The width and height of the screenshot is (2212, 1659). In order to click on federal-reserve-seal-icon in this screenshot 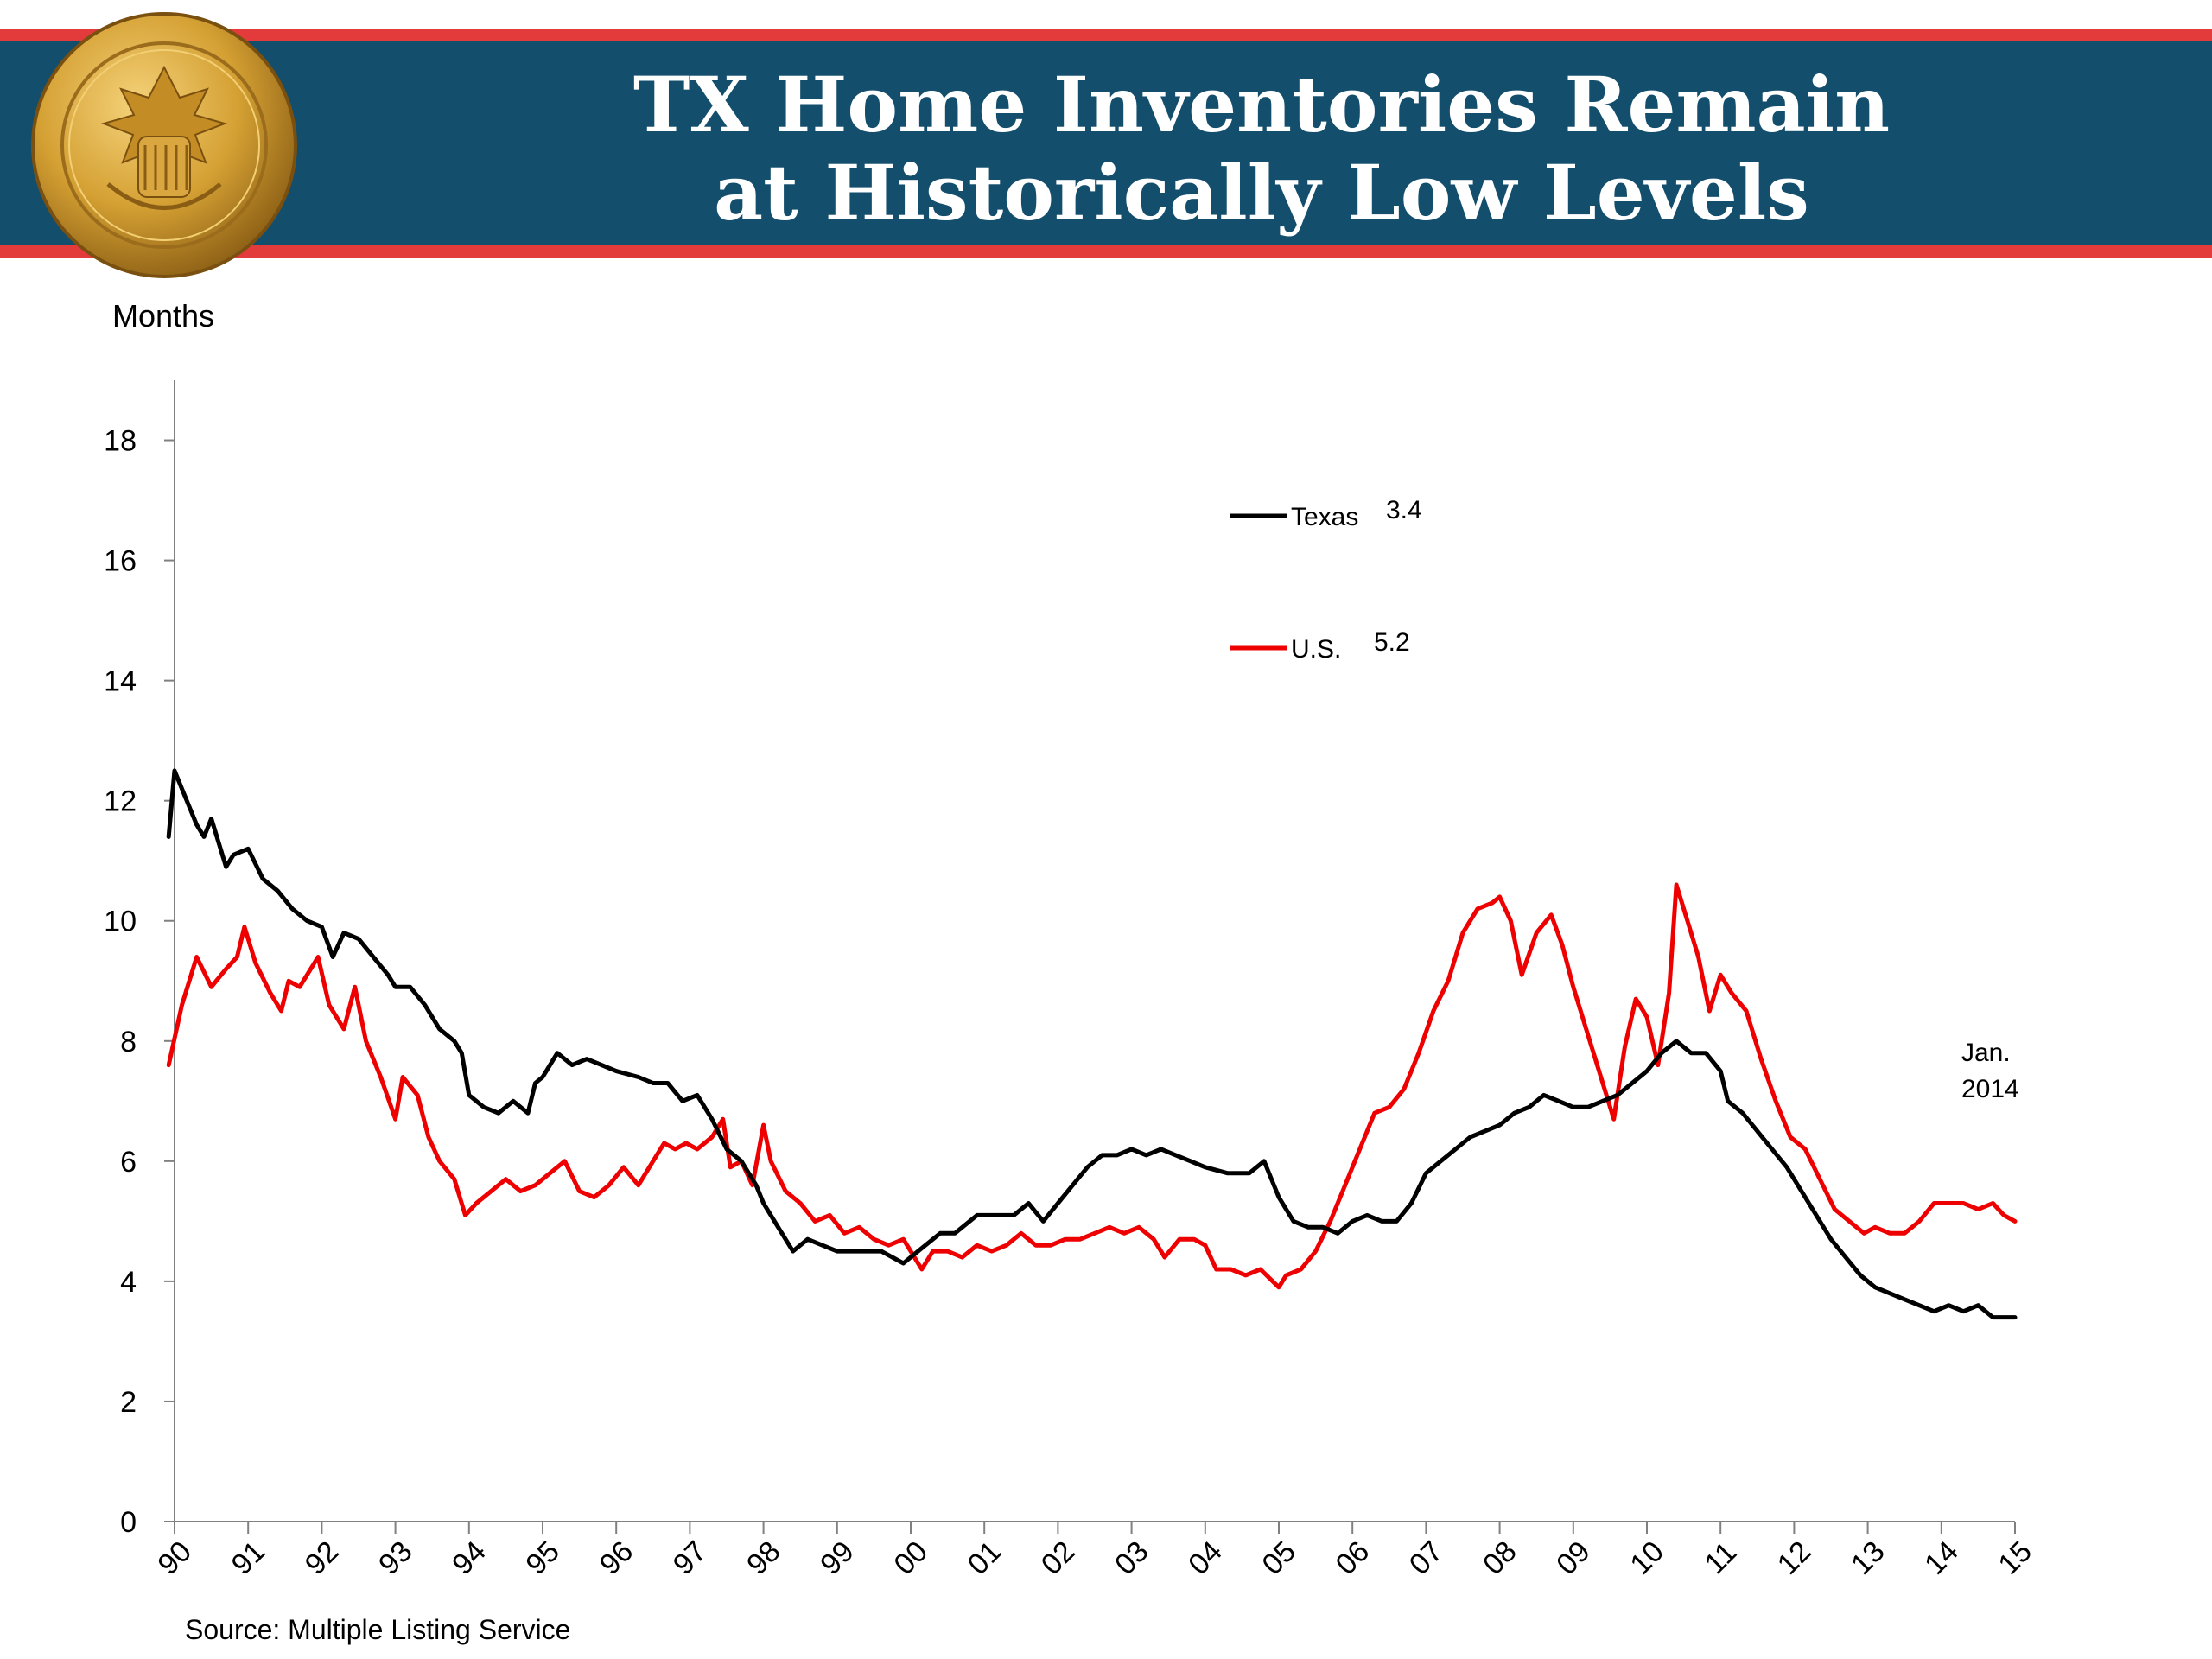, I will do `click(164, 145)`.